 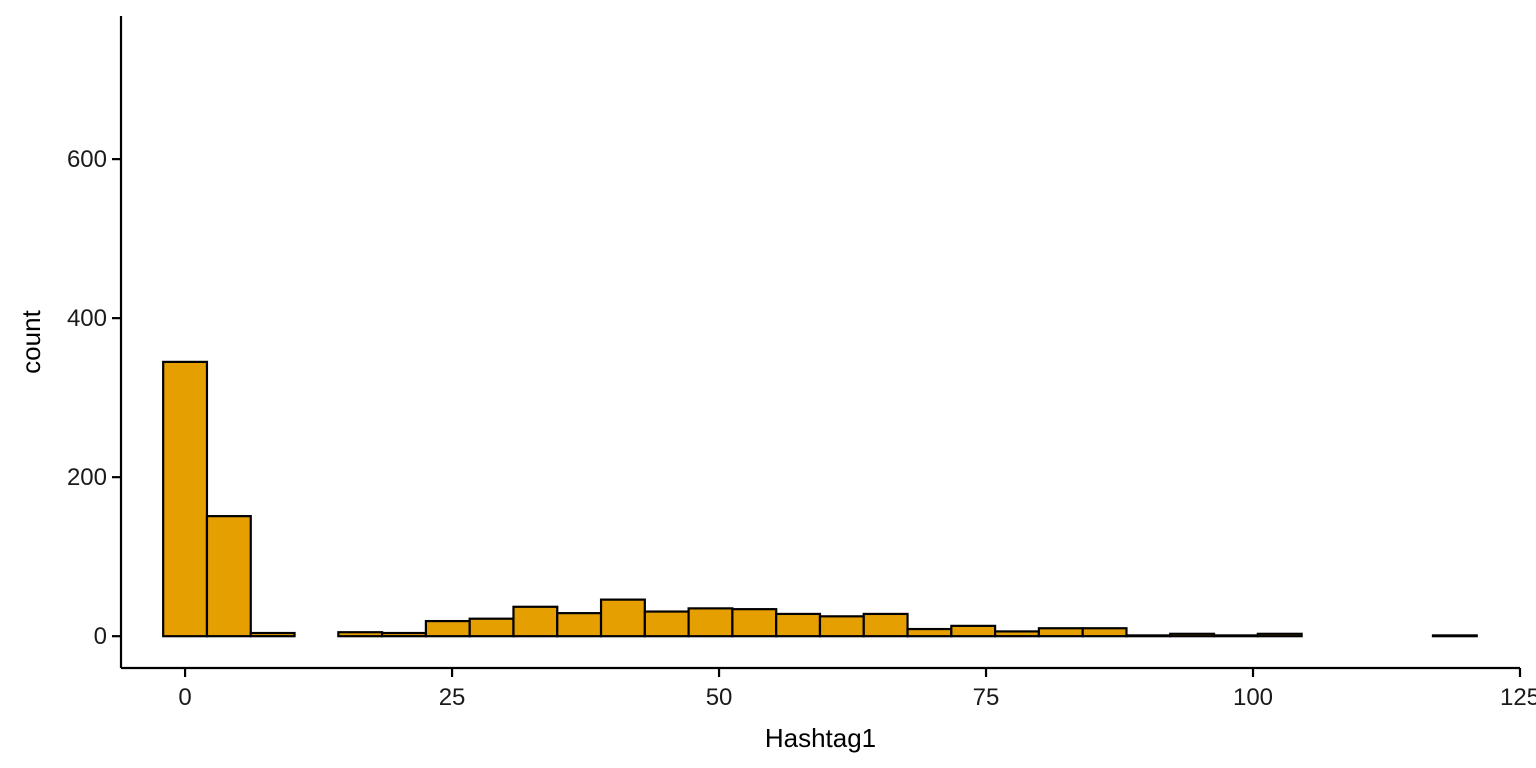 What do you see at coordinates (87, 318) in the screenshot?
I see `y-tick-label: 400` at bounding box center [87, 318].